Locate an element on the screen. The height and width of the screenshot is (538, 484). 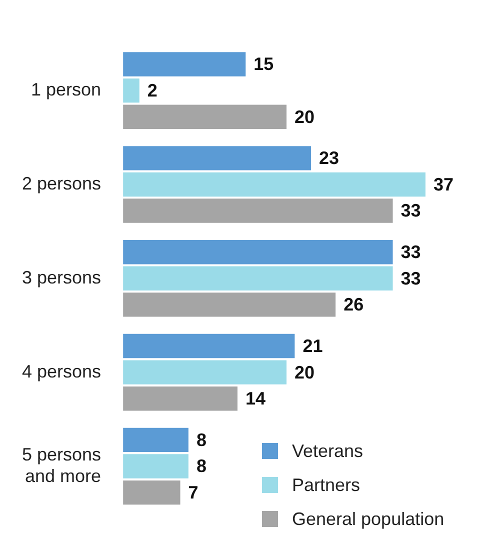
legend-label: Partners is located at coordinates (326, 485).